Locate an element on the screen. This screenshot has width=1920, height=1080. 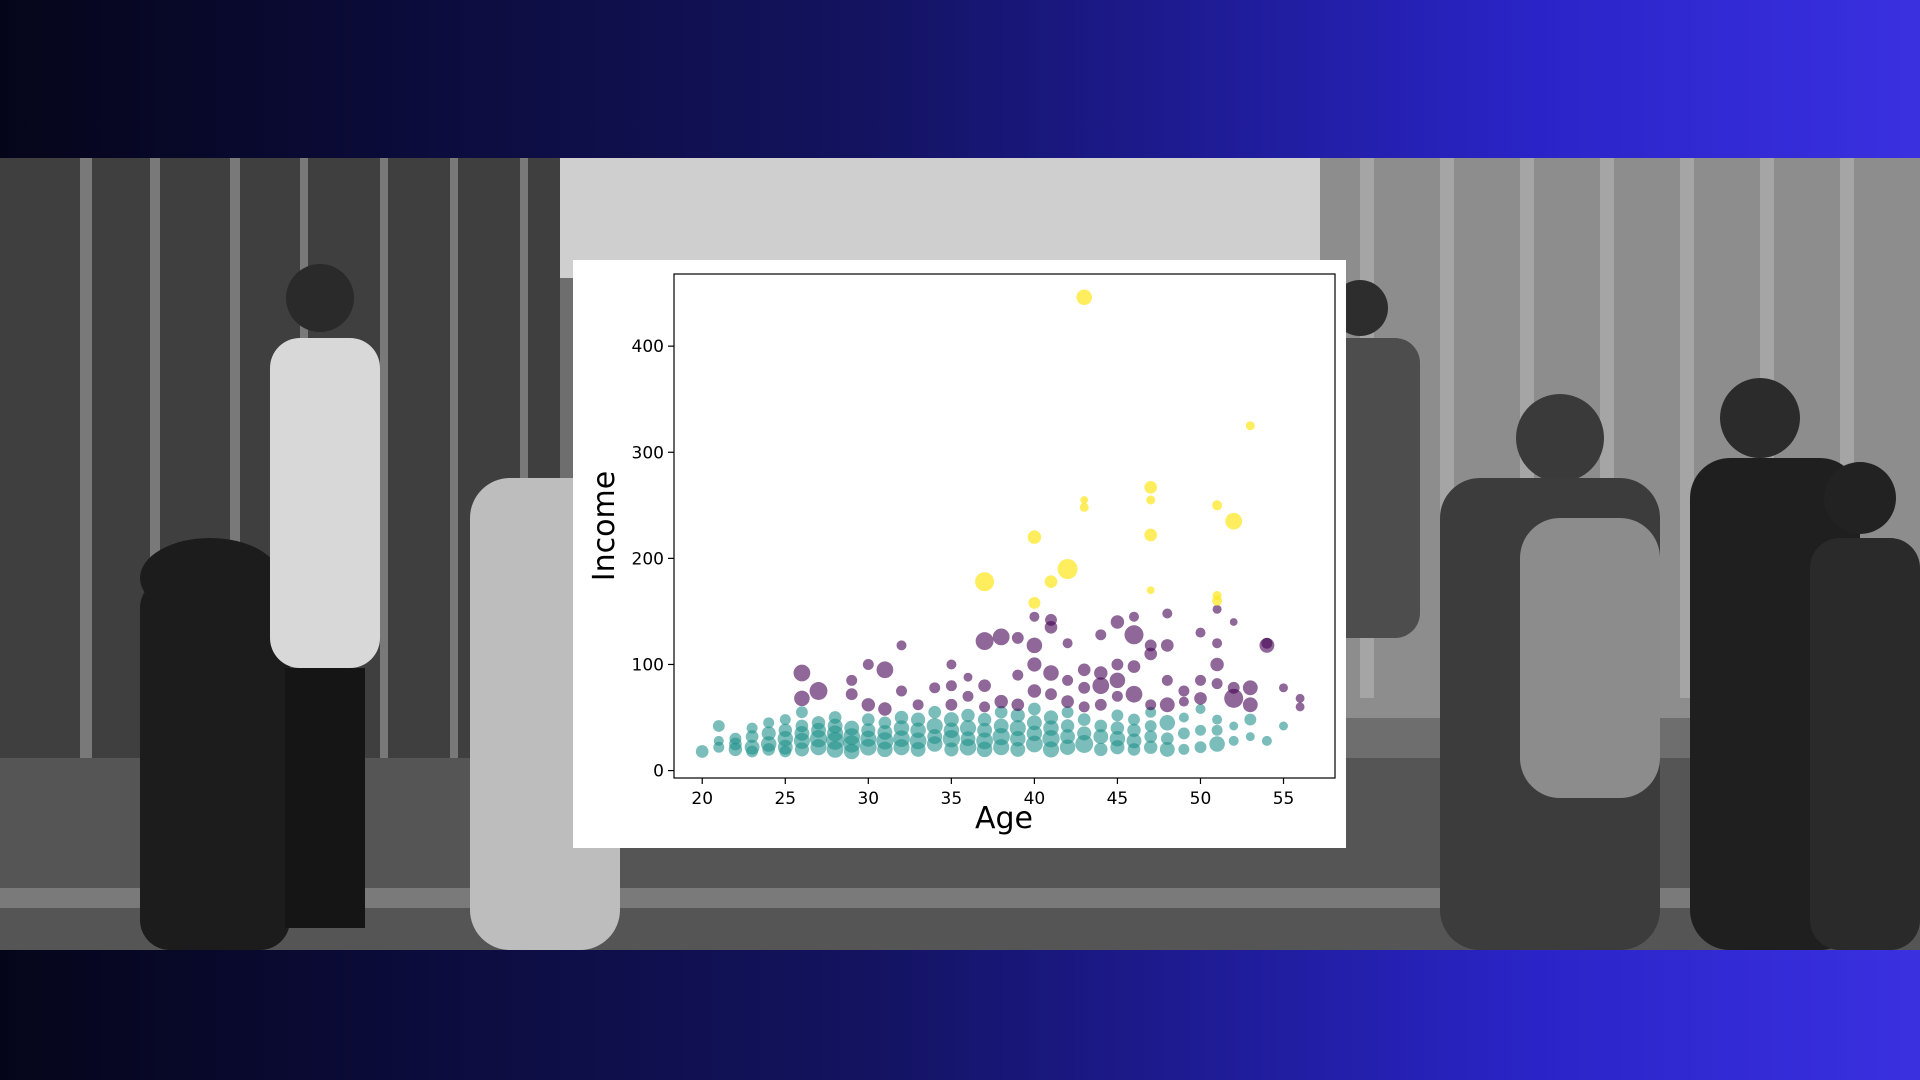
y-tick-label: 300 is located at coordinates (648, 453).